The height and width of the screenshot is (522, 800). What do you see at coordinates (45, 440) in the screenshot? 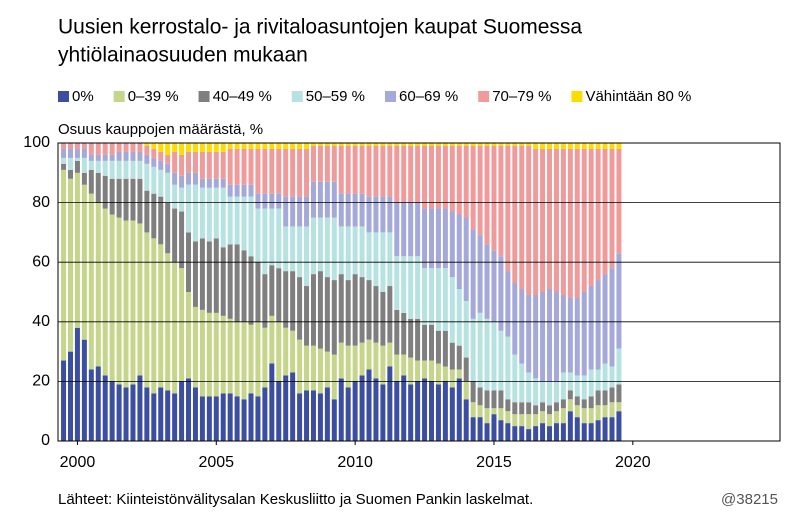
I see `y-tick-label: 0` at bounding box center [45, 440].